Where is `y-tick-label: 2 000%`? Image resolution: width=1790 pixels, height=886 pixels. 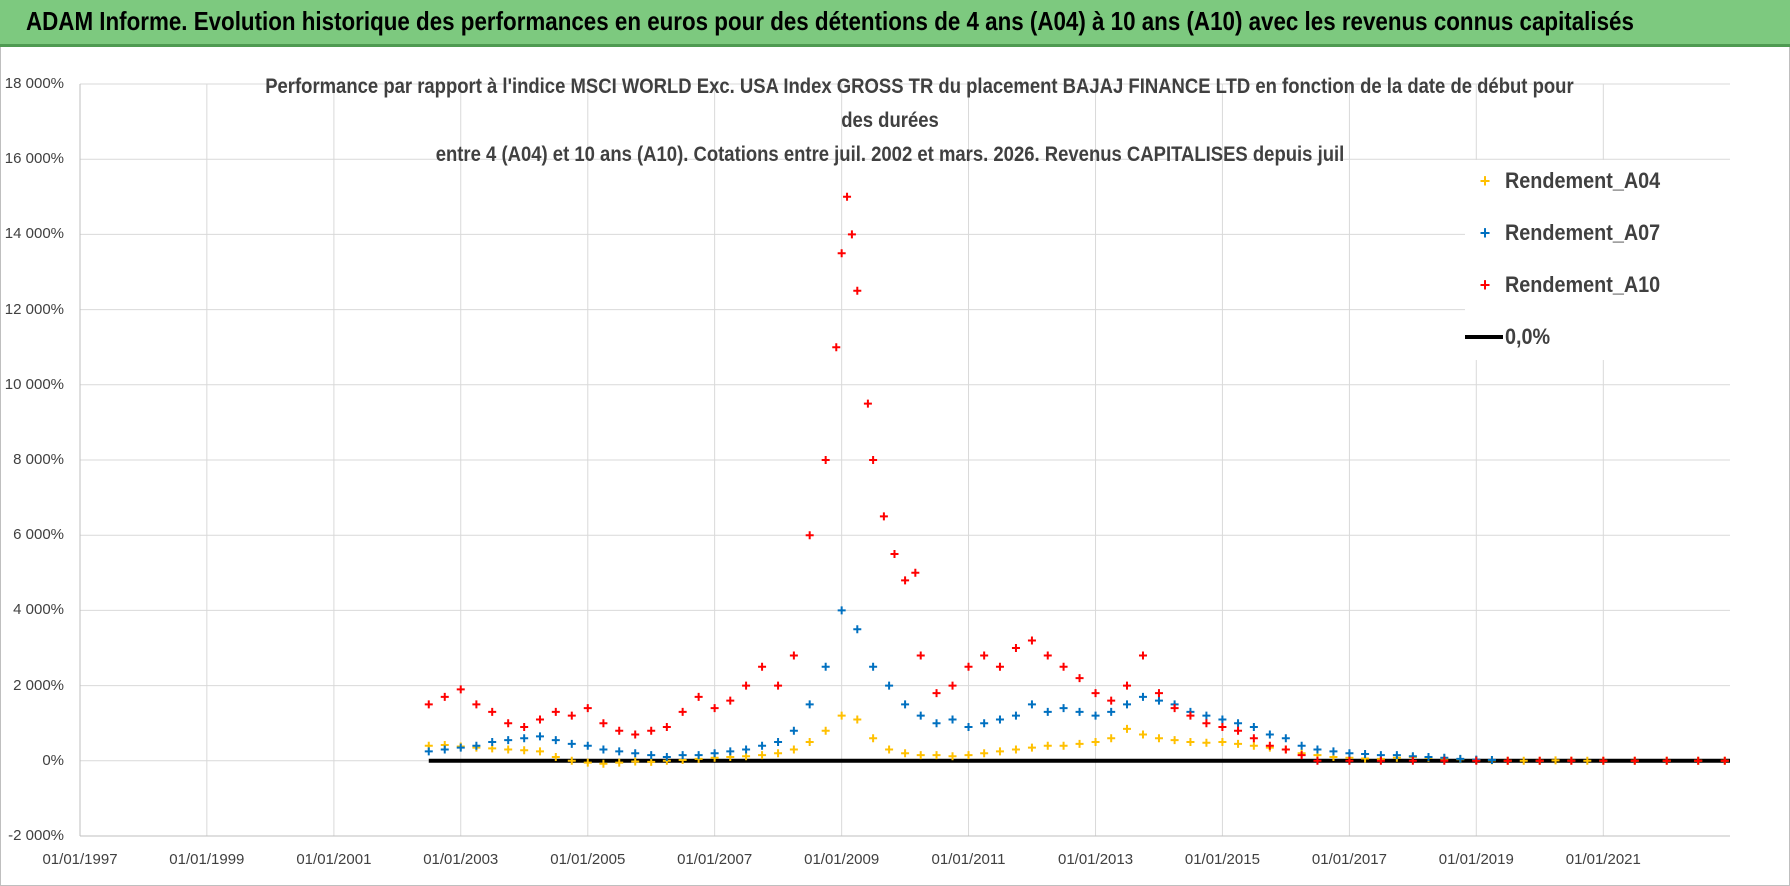
y-tick-label: 2 000% is located at coordinates (38, 685).